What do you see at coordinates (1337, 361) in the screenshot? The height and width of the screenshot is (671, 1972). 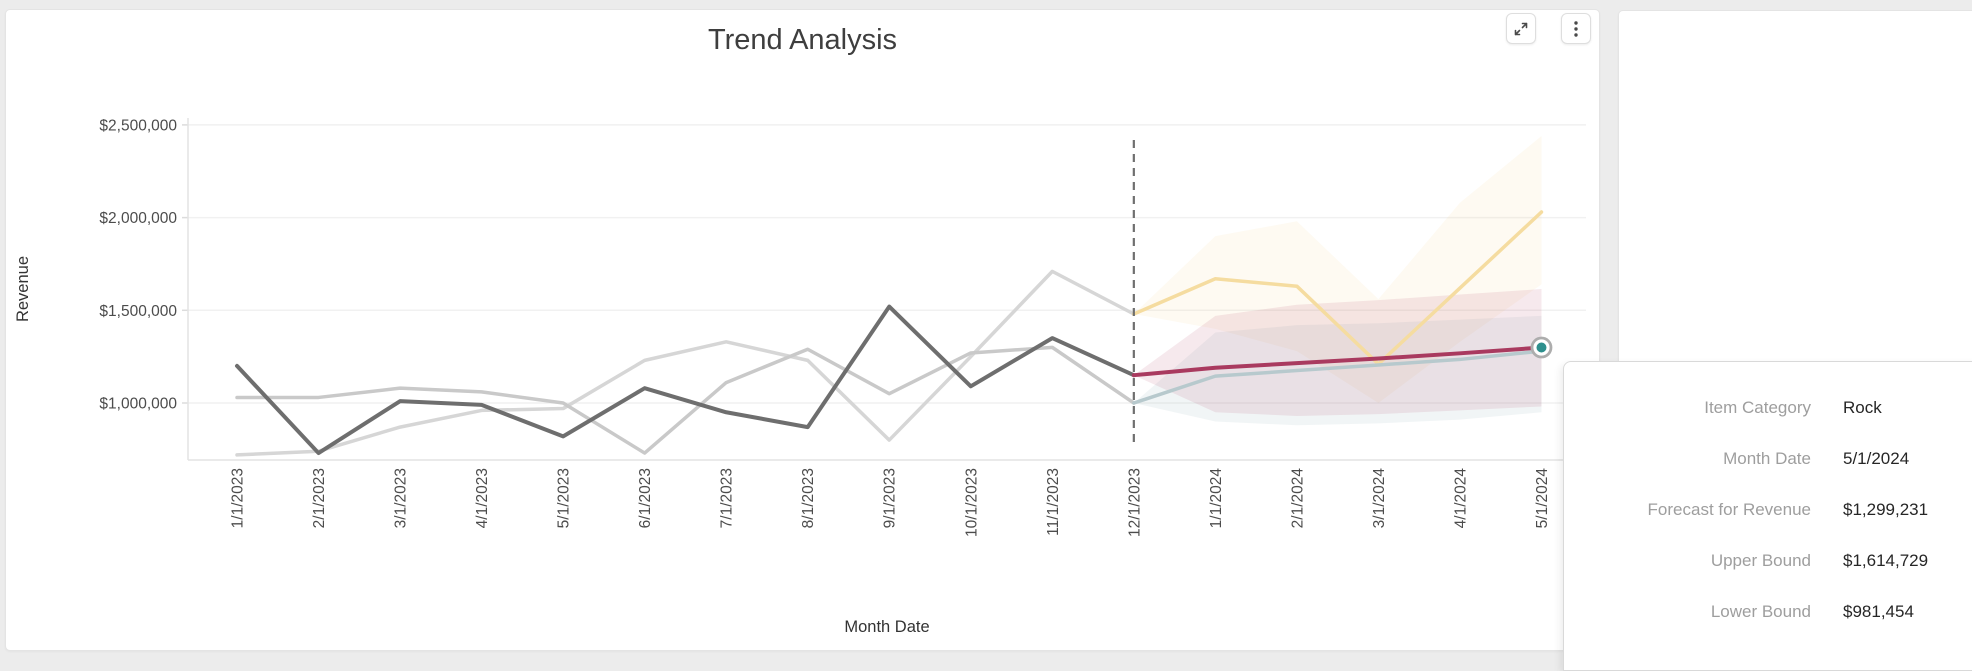 I see `rock-forecast` at bounding box center [1337, 361].